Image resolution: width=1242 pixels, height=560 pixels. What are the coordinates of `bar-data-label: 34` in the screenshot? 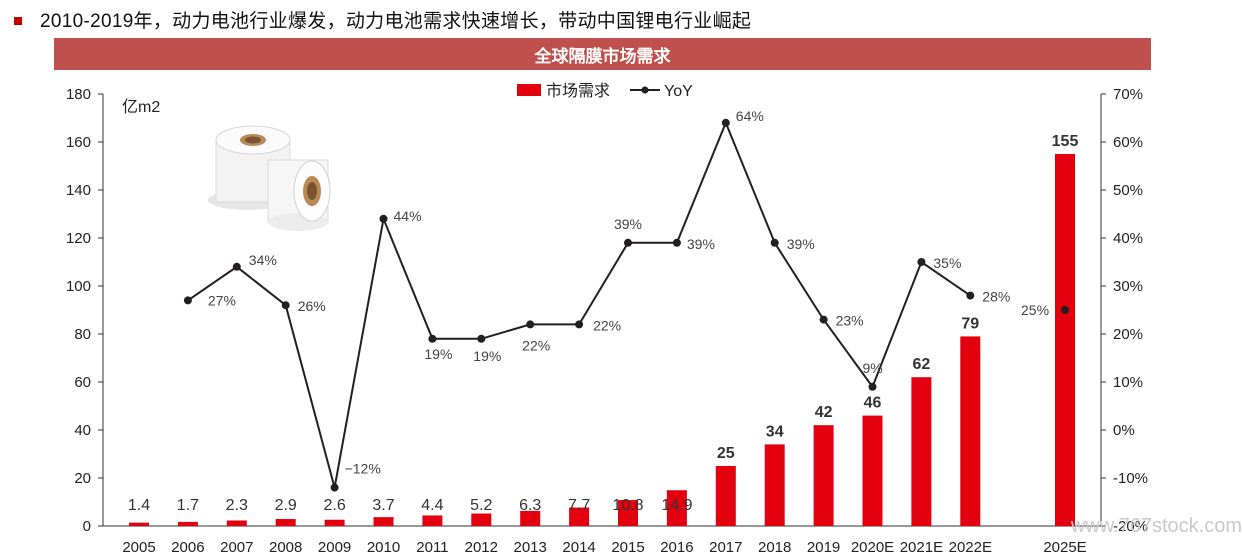 It's located at (775, 431).